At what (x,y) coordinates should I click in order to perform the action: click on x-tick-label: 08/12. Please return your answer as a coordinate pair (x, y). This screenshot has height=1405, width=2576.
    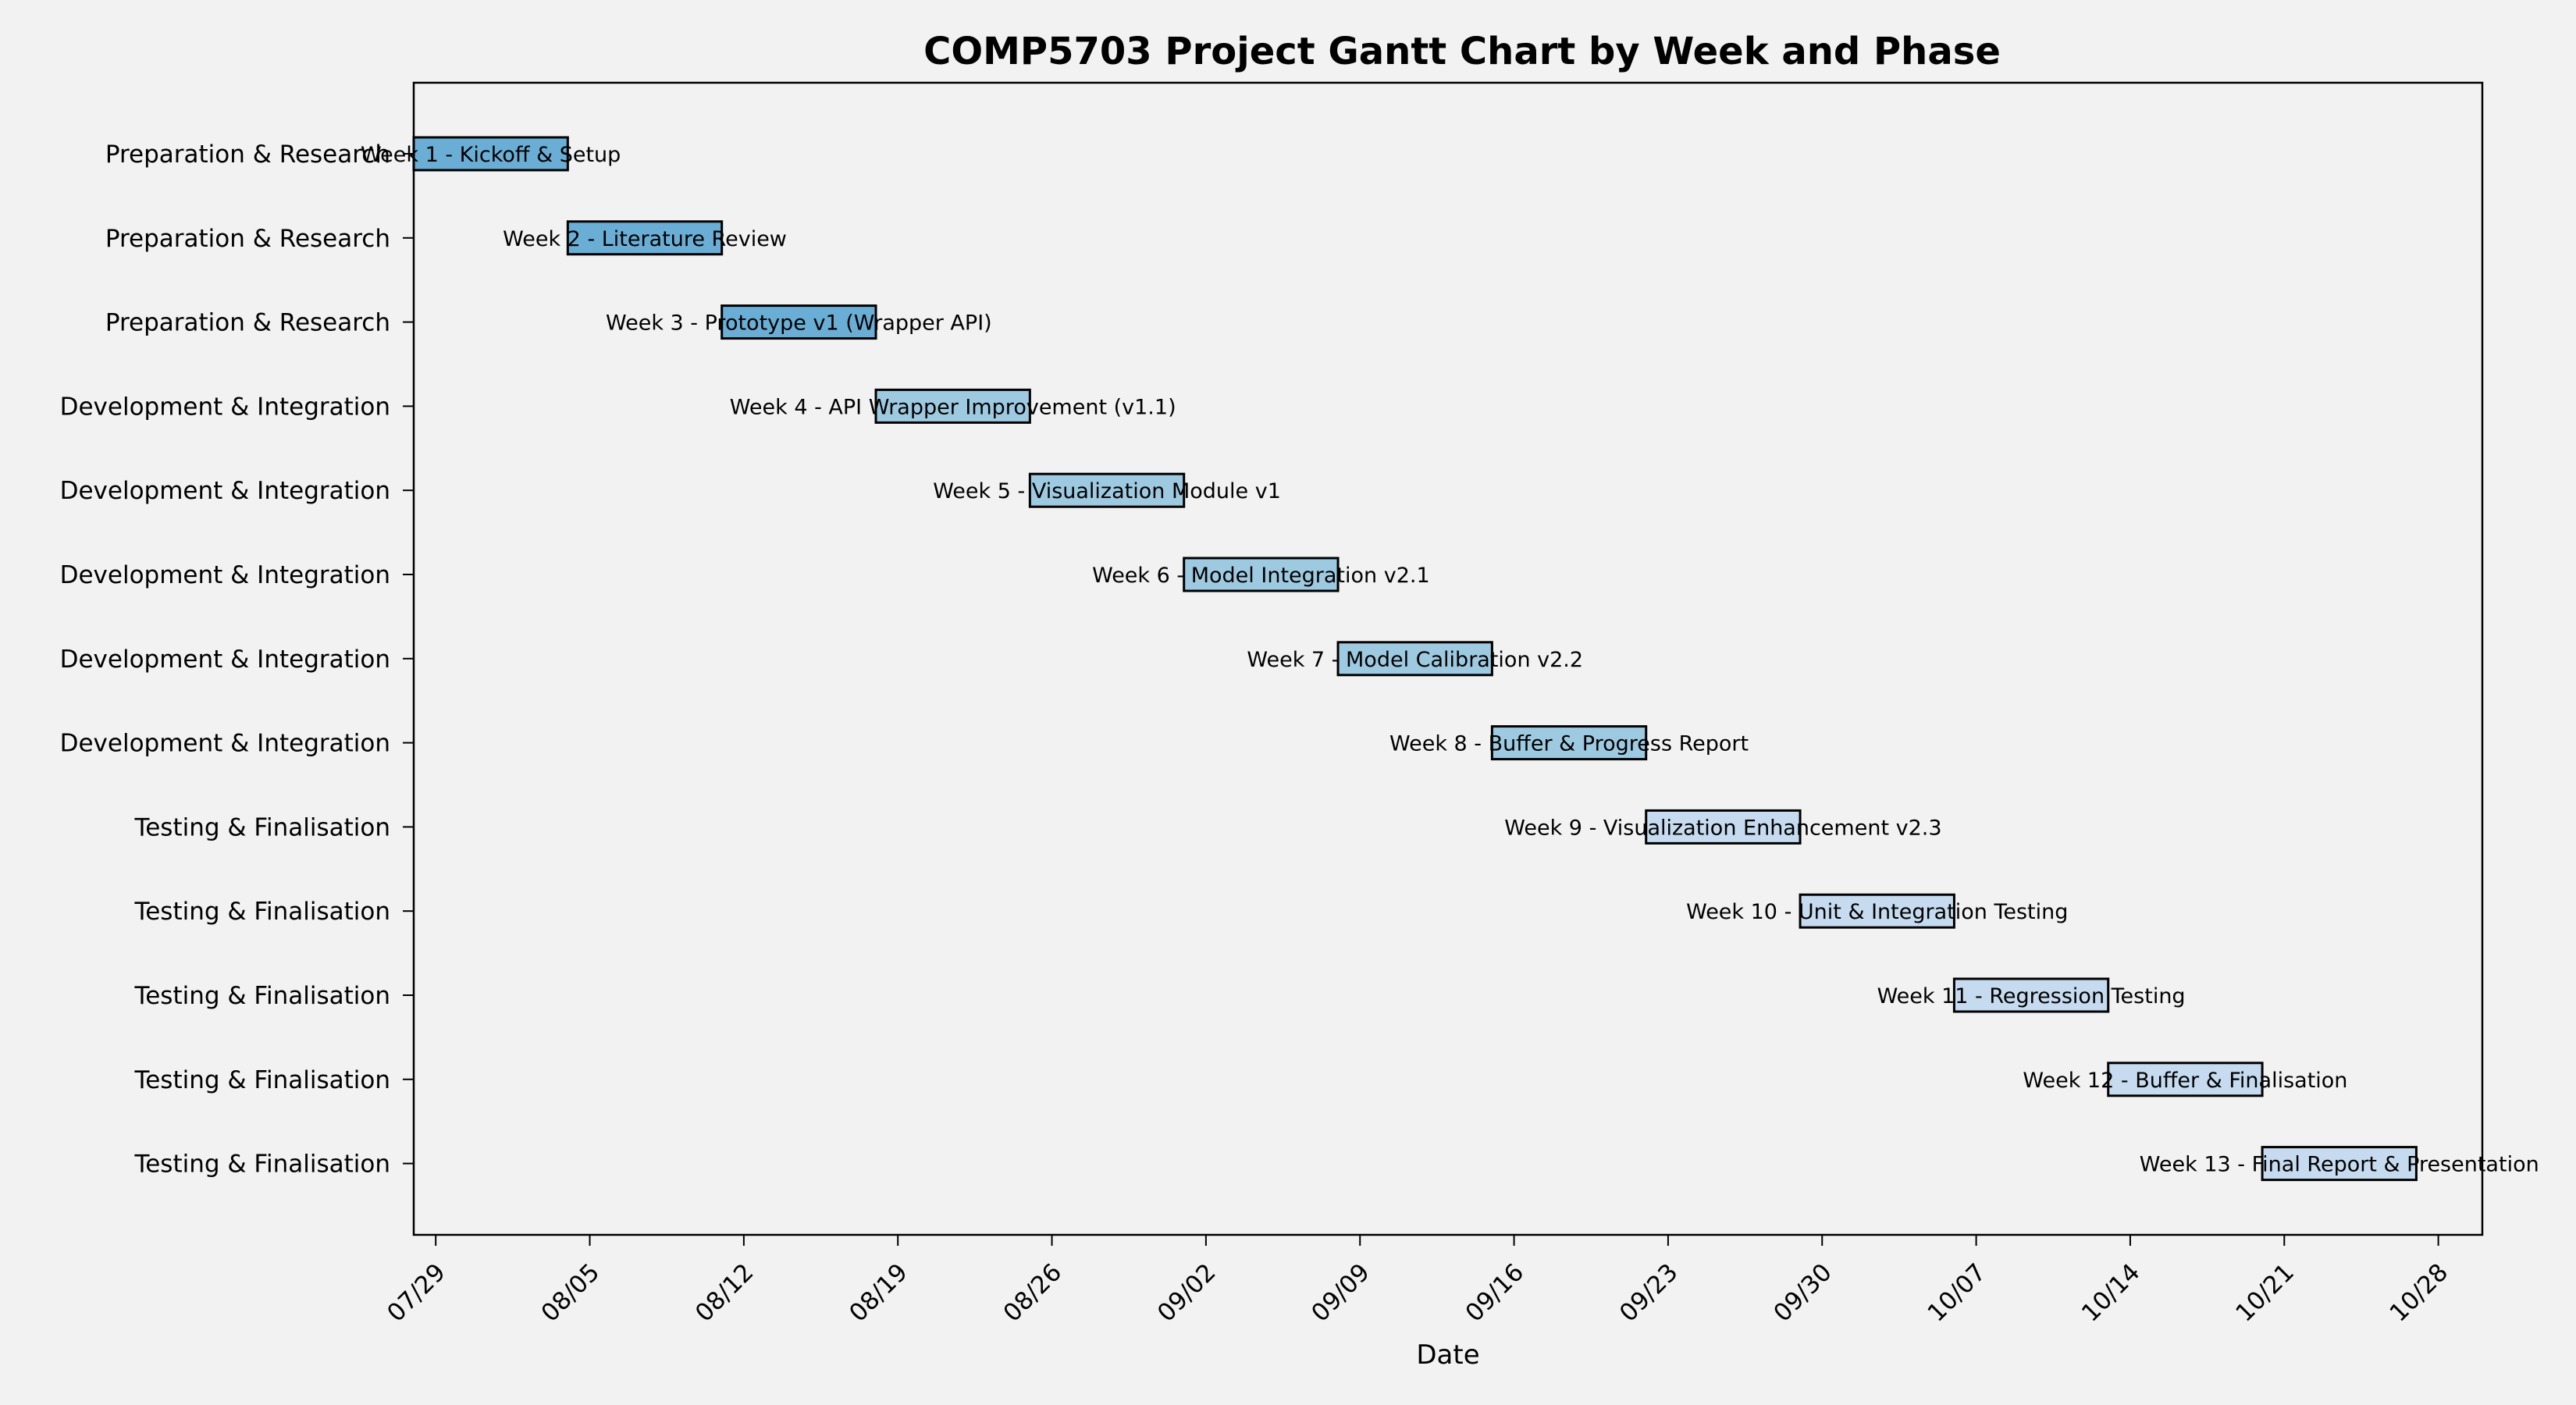
    Looking at the image, I should click on (725, 1293).